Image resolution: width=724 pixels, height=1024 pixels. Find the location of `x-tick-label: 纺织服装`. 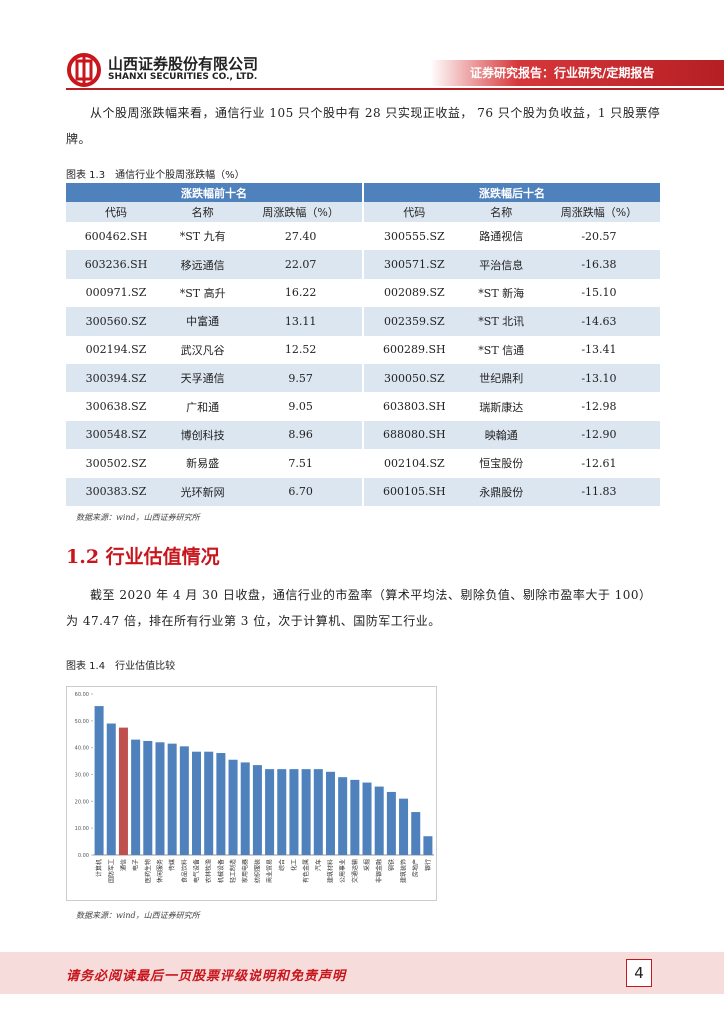

x-tick-label: 纺织服装 is located at coordinates (257, 871).